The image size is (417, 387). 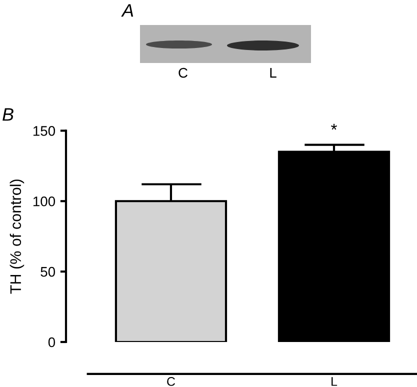 I want to click on text: C, so click(x=183, y=73).